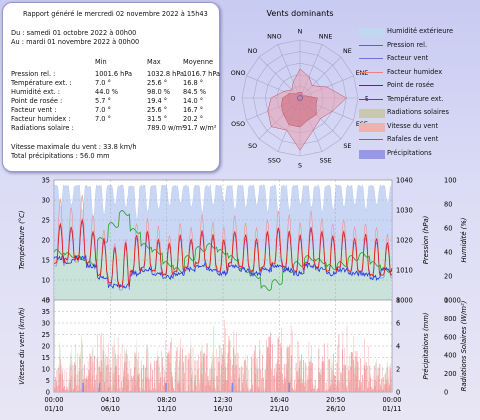 This screenshot has width=480, height=420. What do you see at coordinates (74, 33) in the screenshot?
I see `period-from: Du : samedi 01 octobre 2022 à 00h00` at bounding box center [74, 33].